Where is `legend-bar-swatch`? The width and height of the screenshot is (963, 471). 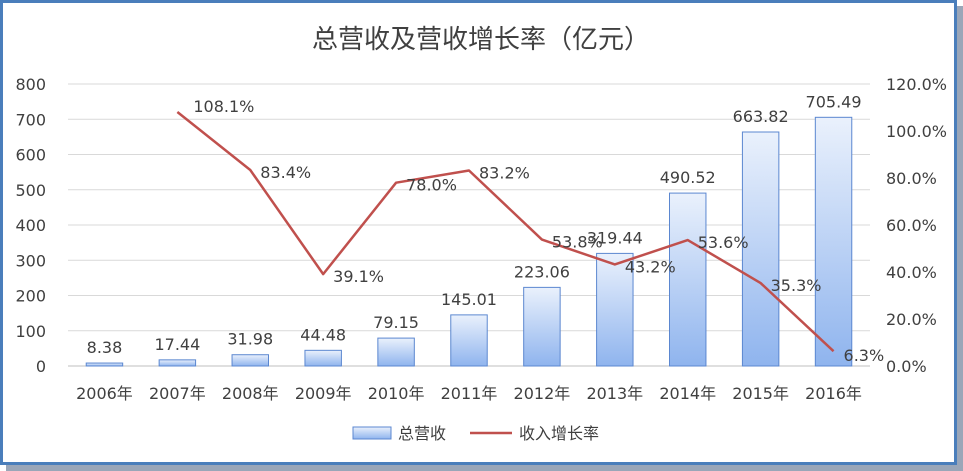
legend-bar-swatch is located at coordinates (372, 433).